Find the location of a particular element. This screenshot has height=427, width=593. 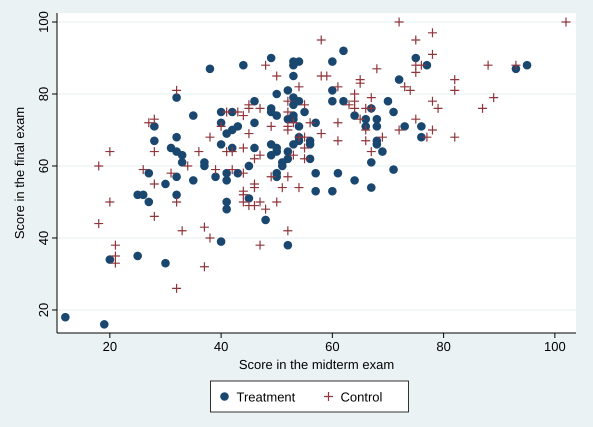

legend-label: Control is located at coordinates (361, 397).